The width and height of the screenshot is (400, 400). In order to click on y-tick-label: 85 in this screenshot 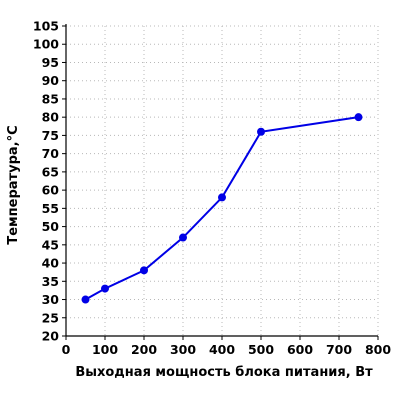, I will do `click(50, 98)`.